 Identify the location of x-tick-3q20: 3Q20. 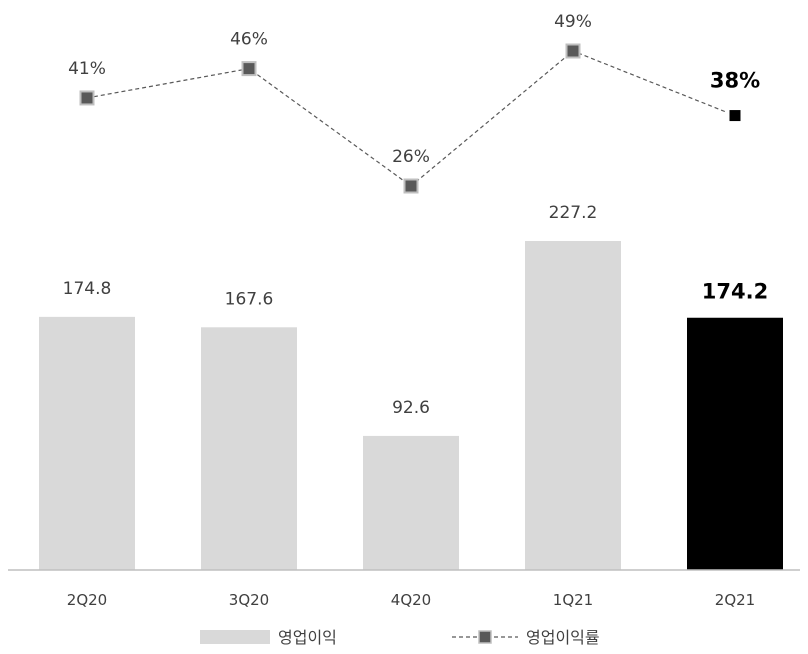
(249, 600).